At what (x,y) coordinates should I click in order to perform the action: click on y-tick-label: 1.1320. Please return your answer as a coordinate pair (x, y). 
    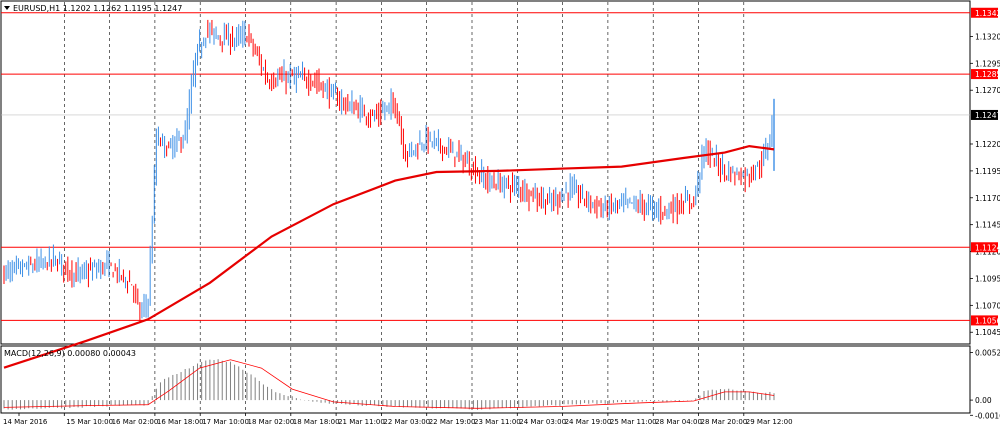
    Looking at the image, I should click on (987, 36).